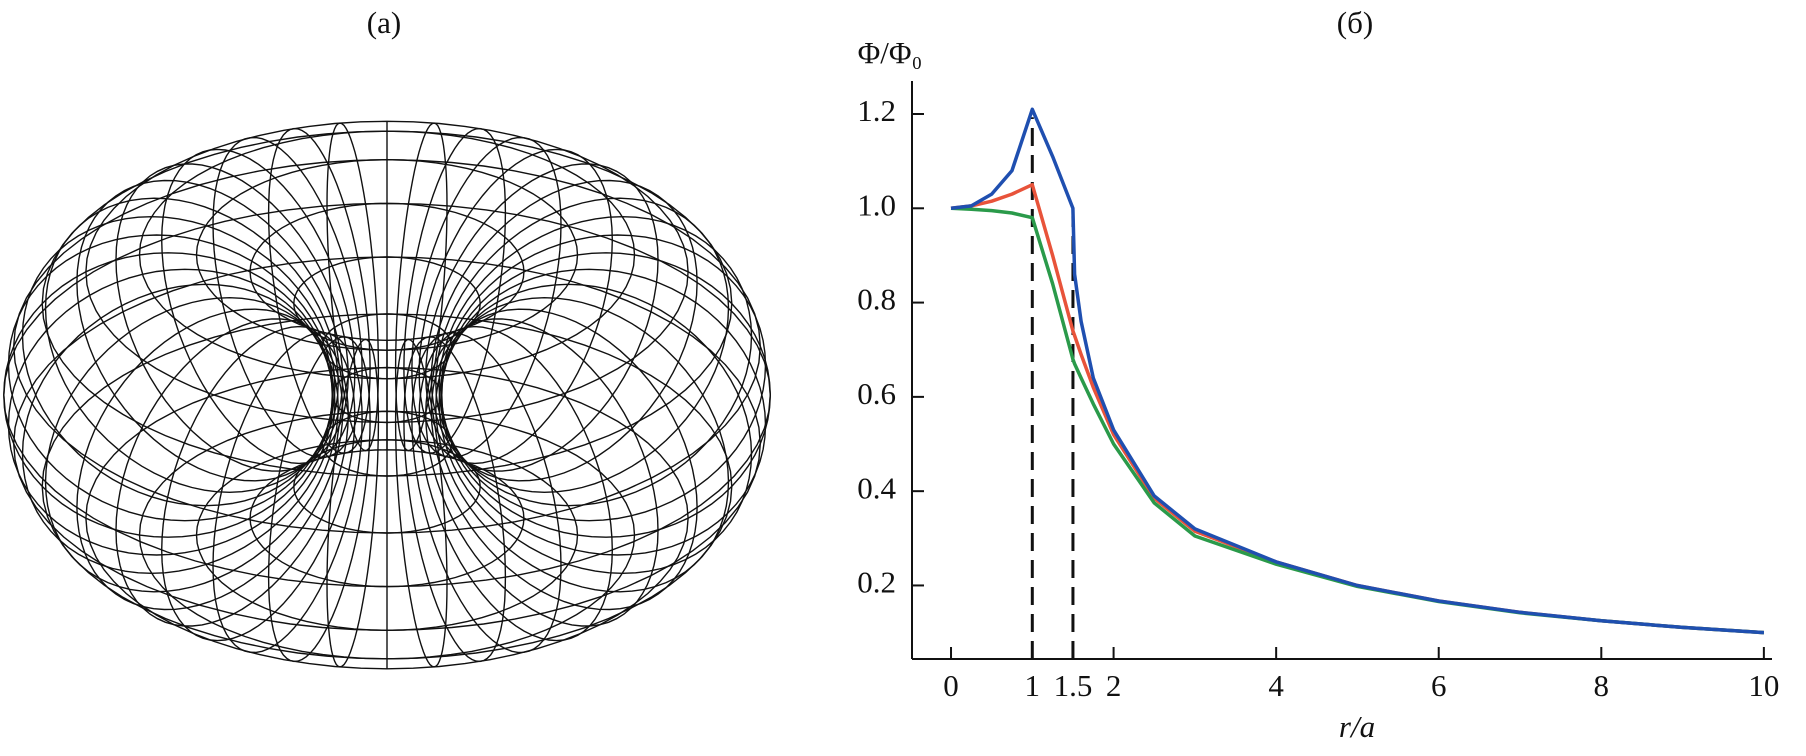  Describe the element at coordinates (384, 22) in the screenshot. I see `panel-title: (a)` at that location.